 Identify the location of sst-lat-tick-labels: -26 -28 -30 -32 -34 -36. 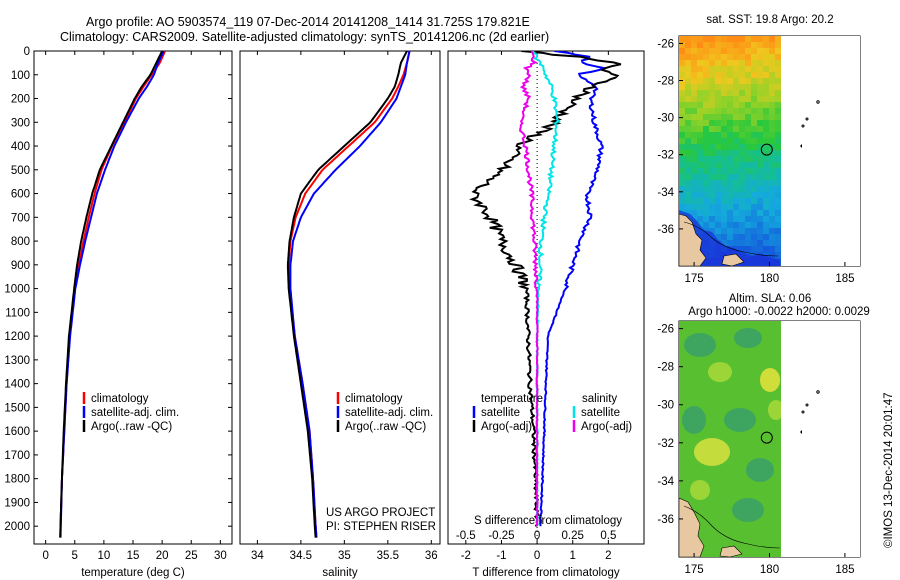
(670, 137).